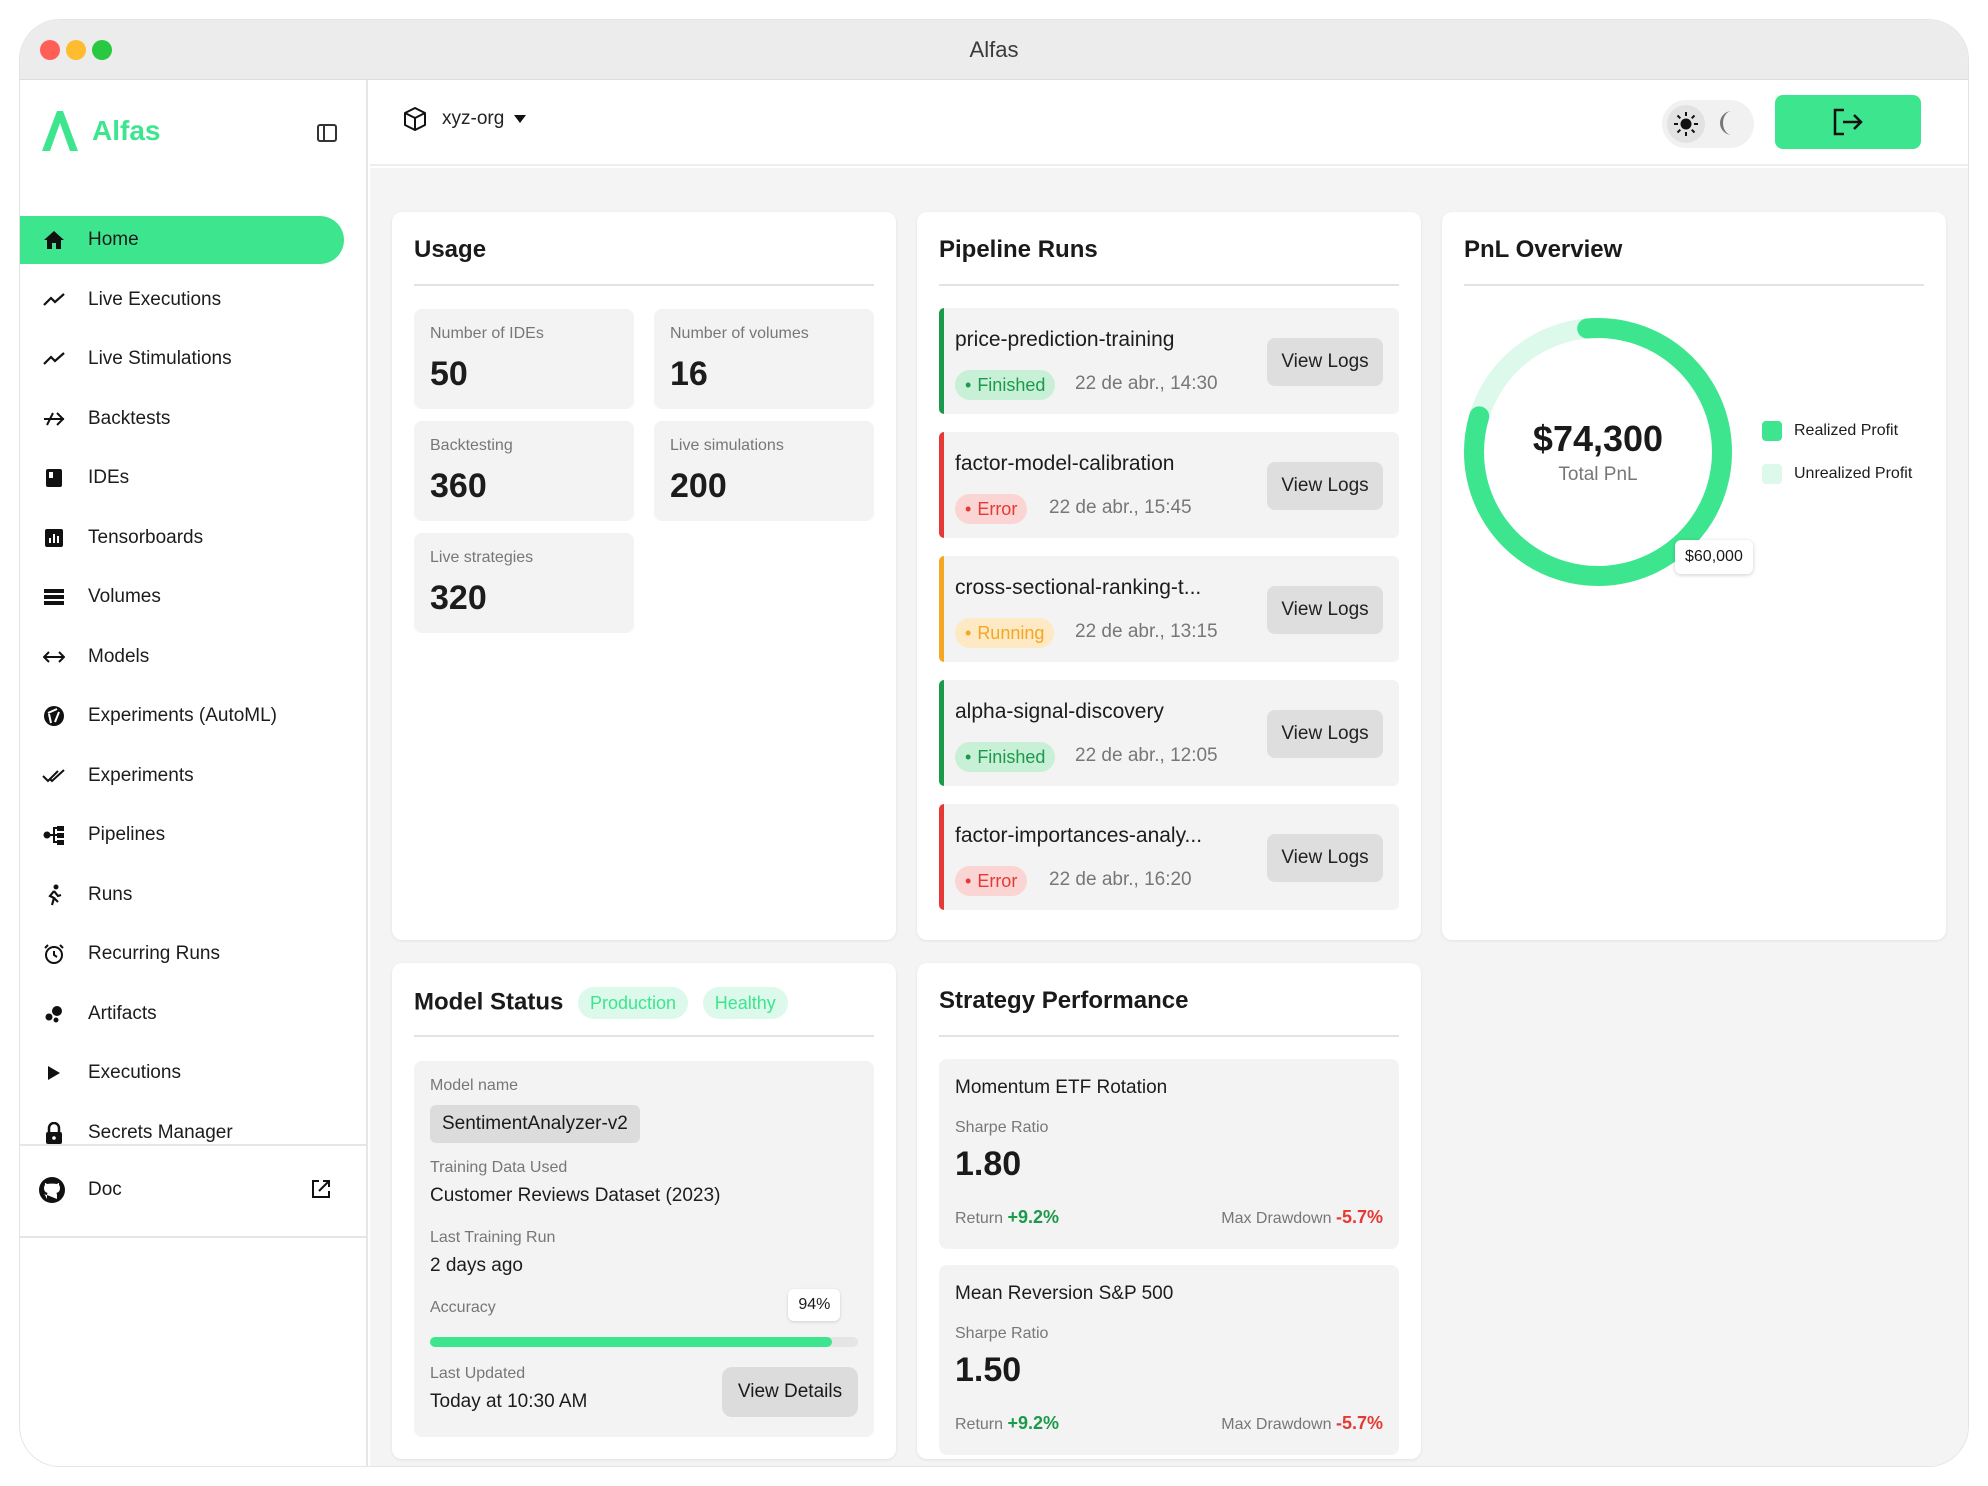 This screenshot has height=1486, width=1988. What do you see at coordinates (1853, 473) in the screenshot?
I see `legend-label: Unrealized Profit` at bounding box center [1853, 473].